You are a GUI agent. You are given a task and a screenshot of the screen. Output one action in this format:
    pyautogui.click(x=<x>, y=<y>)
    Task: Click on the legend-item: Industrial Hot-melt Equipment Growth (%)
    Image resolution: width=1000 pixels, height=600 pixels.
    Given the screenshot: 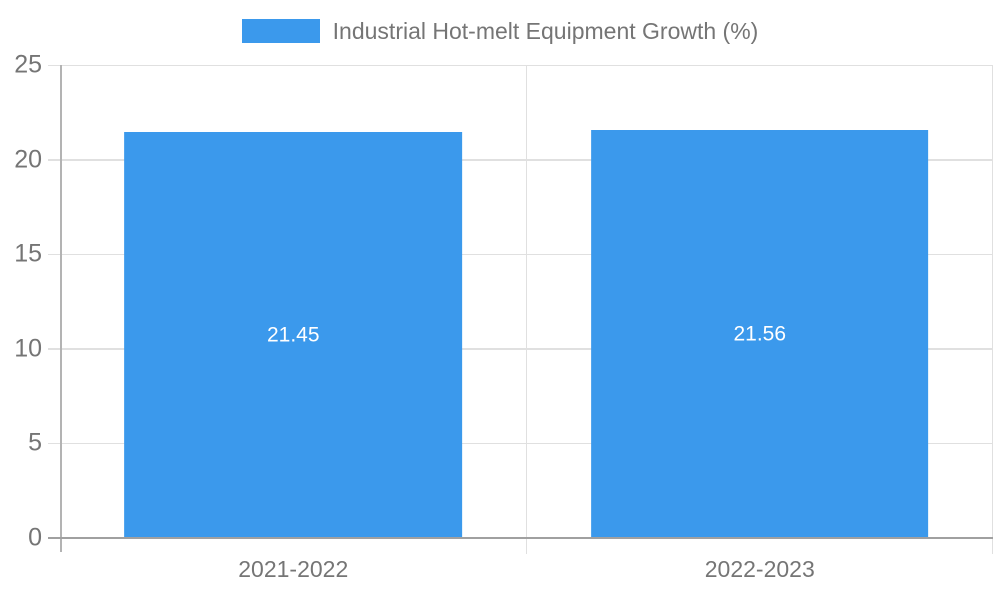 What is the action you would take?
    pyautogui.click(x=500, y=30)
    